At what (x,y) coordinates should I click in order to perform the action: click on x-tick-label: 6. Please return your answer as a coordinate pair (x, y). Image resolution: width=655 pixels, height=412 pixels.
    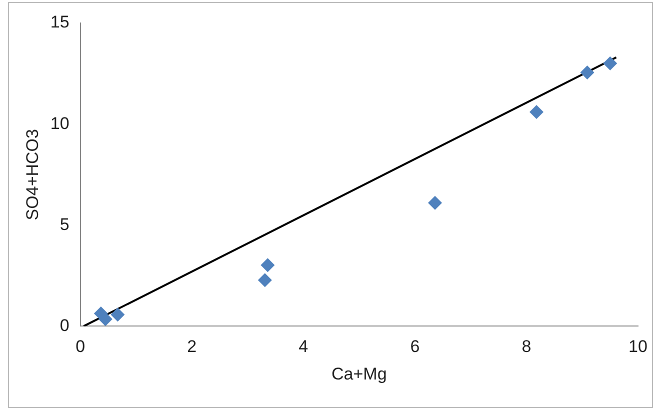
    Looking at the image, I should click on (415, 346).